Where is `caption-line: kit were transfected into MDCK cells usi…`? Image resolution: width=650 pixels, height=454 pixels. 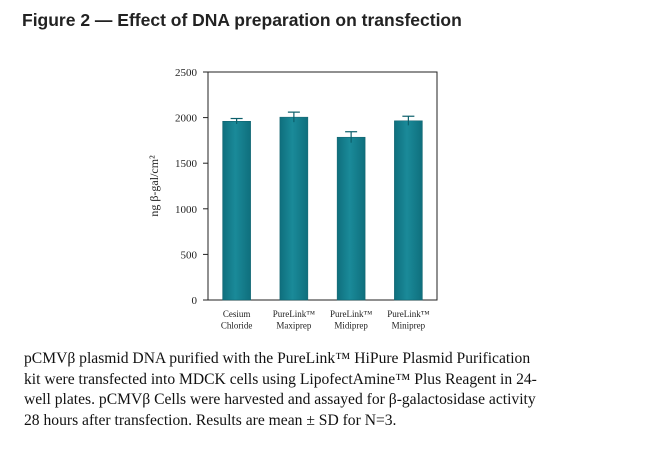 caption-line: kit were transfected into MDCK cells usi… is located at coordinates (280, 379).